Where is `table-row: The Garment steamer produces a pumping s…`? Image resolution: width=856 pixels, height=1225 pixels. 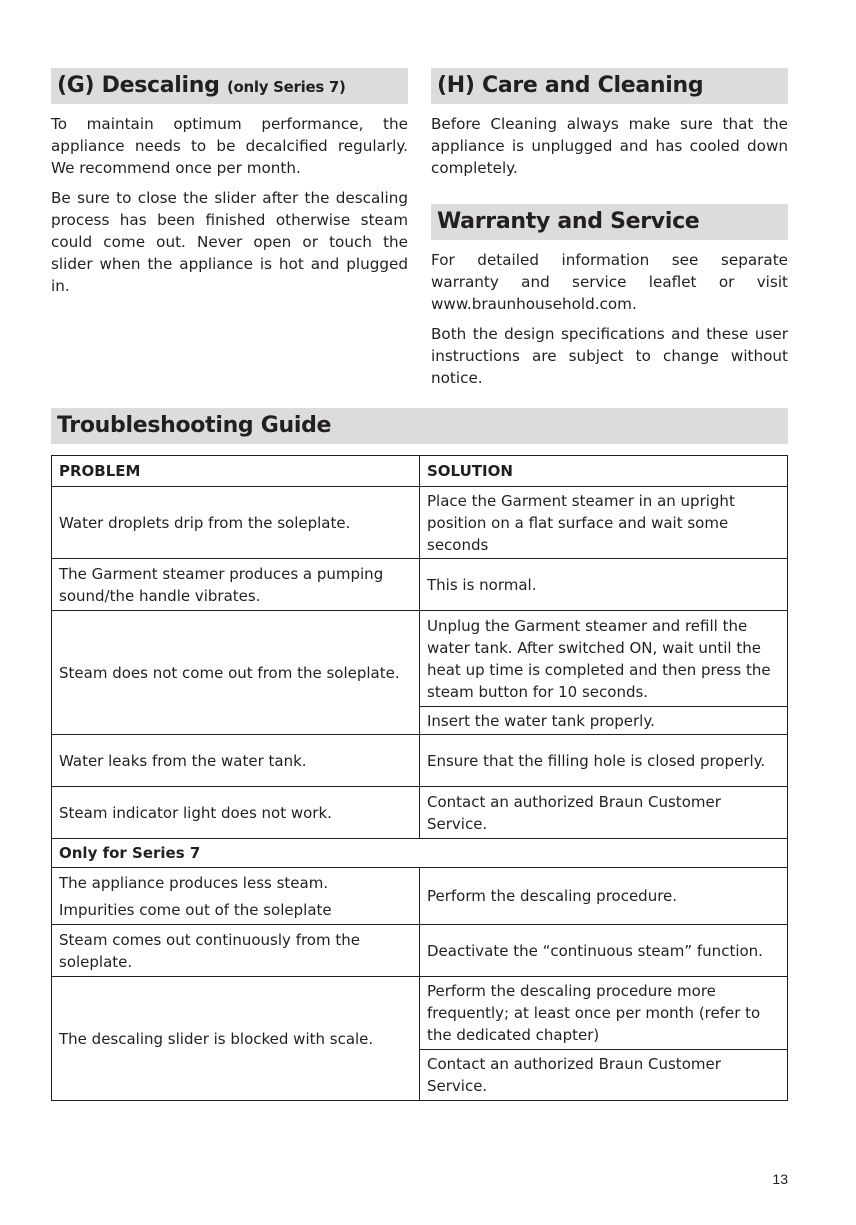
table-row: The Garment steamer produces a pumping s… is located at coordinates (419, 584).